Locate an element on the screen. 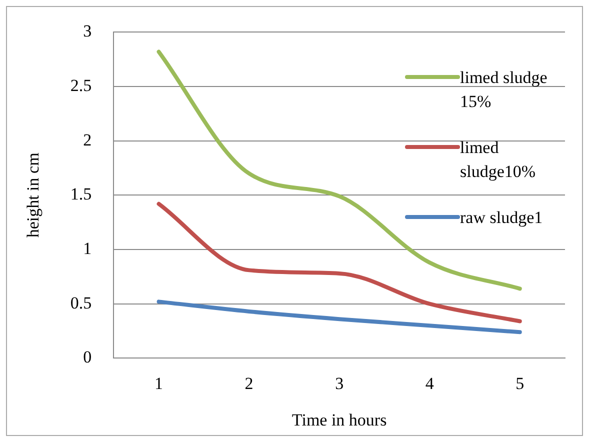  y-tick-label: 0.5 is located at coordinates (81, 302).